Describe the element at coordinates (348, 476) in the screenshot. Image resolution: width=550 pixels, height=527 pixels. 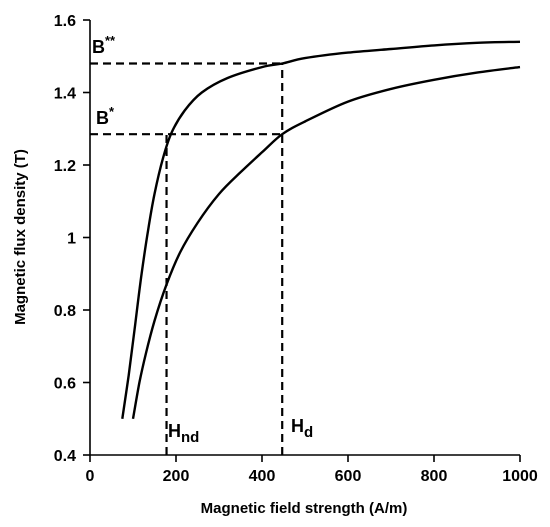
I see `x-tick-label: 600` at that location.